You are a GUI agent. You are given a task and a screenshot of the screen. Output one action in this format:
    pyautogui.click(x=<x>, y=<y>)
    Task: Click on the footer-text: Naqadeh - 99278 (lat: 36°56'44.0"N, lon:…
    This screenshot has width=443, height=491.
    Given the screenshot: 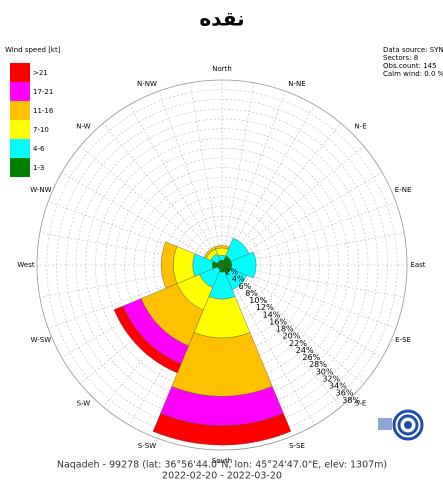 What is the action you would take?
    pyautogui.click(x=222, y=465)
    